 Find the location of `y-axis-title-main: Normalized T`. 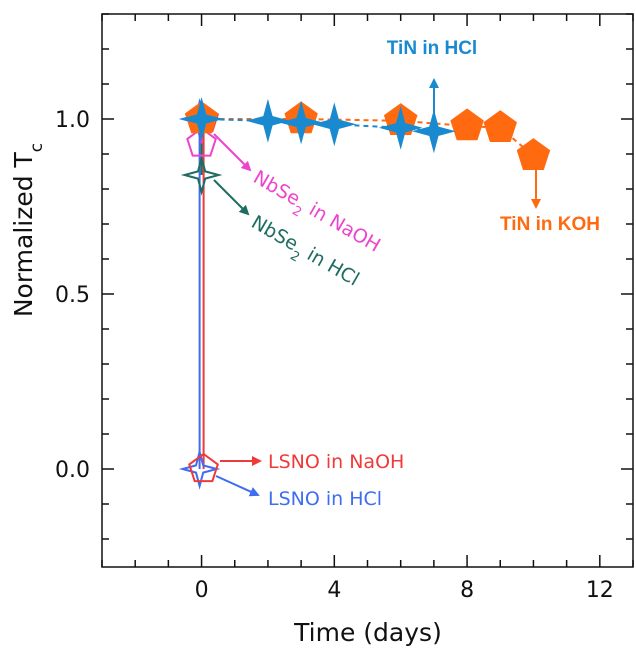

y-axis-title-main: Normalized T is located at coordinates (23, 234).